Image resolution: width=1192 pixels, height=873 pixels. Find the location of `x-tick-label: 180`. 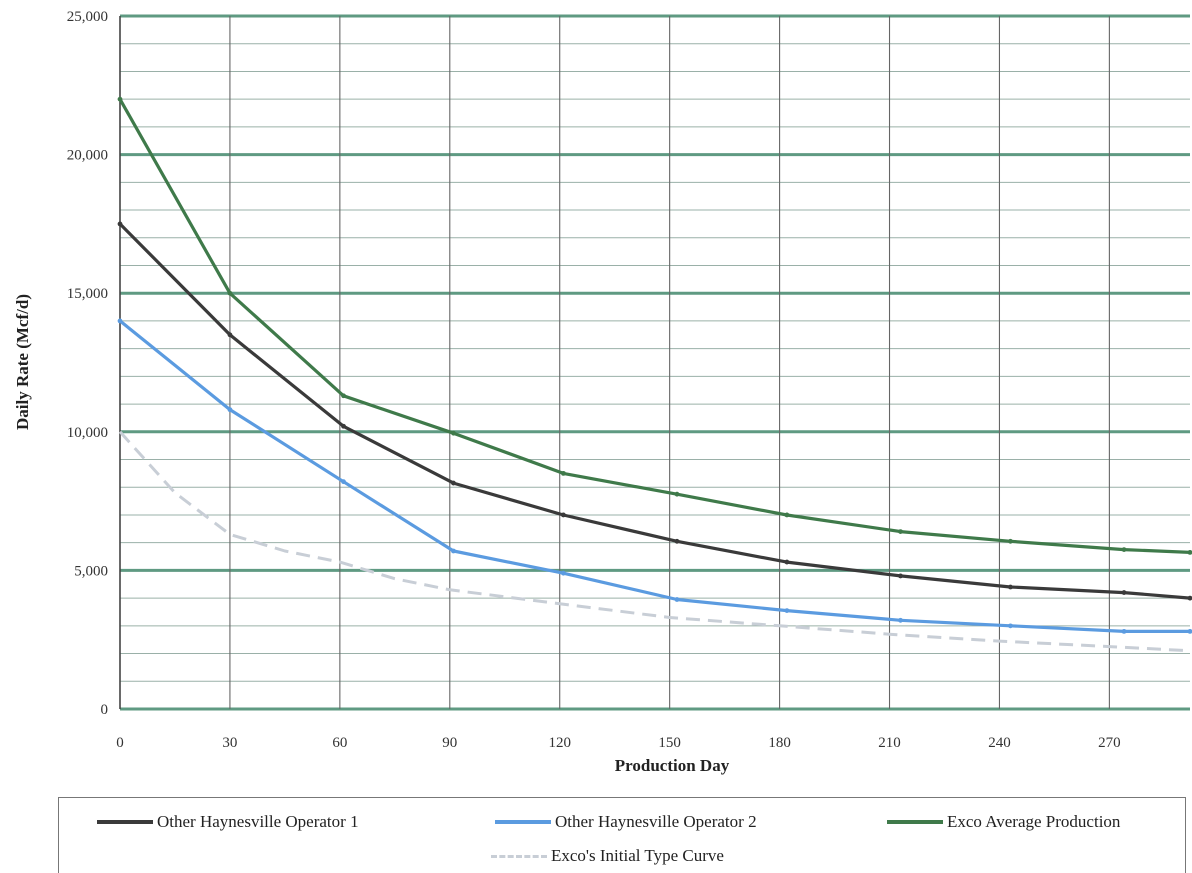

x-tick-label: 180 is located at coordinates (779, 743).